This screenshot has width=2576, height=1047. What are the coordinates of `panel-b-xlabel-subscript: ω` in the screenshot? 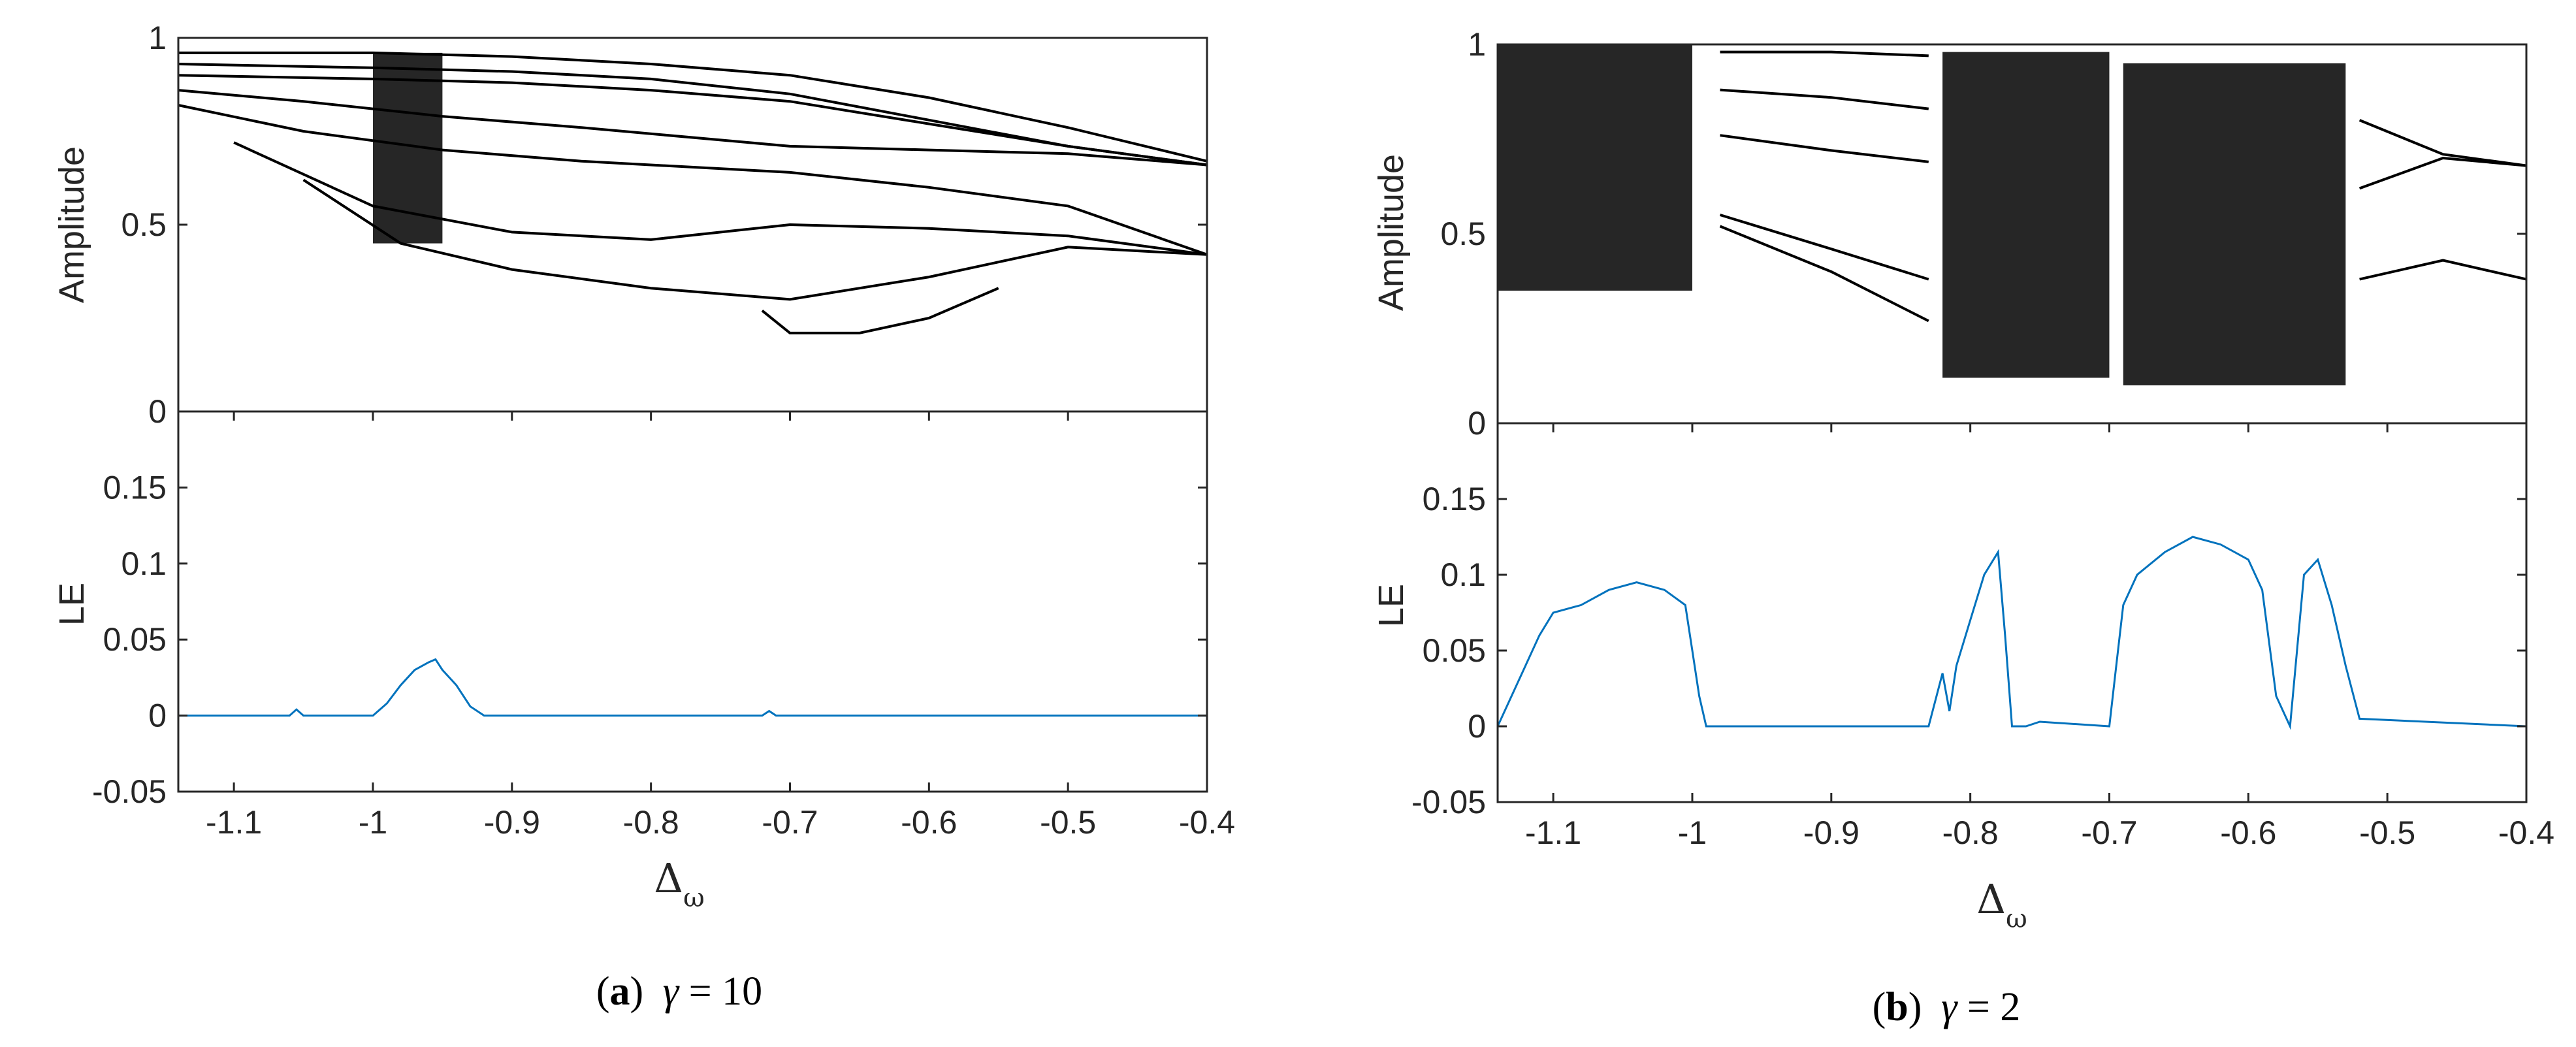 It's located at (2017, 919).